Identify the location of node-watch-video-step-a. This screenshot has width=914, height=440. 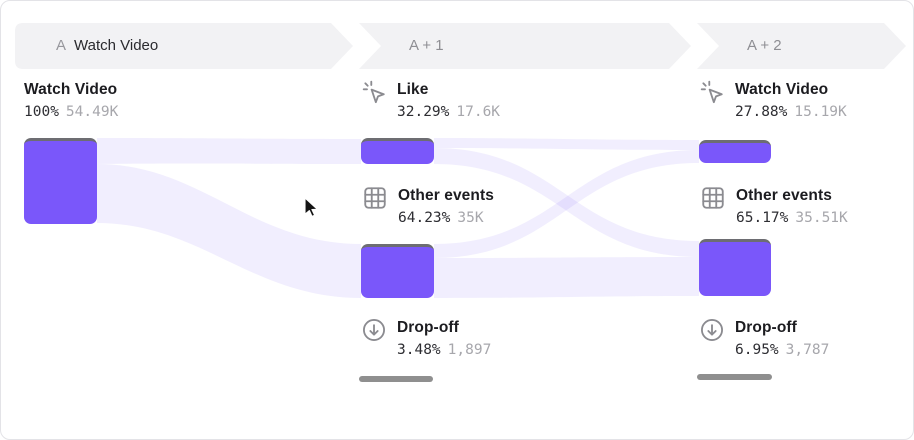
(60, 181).